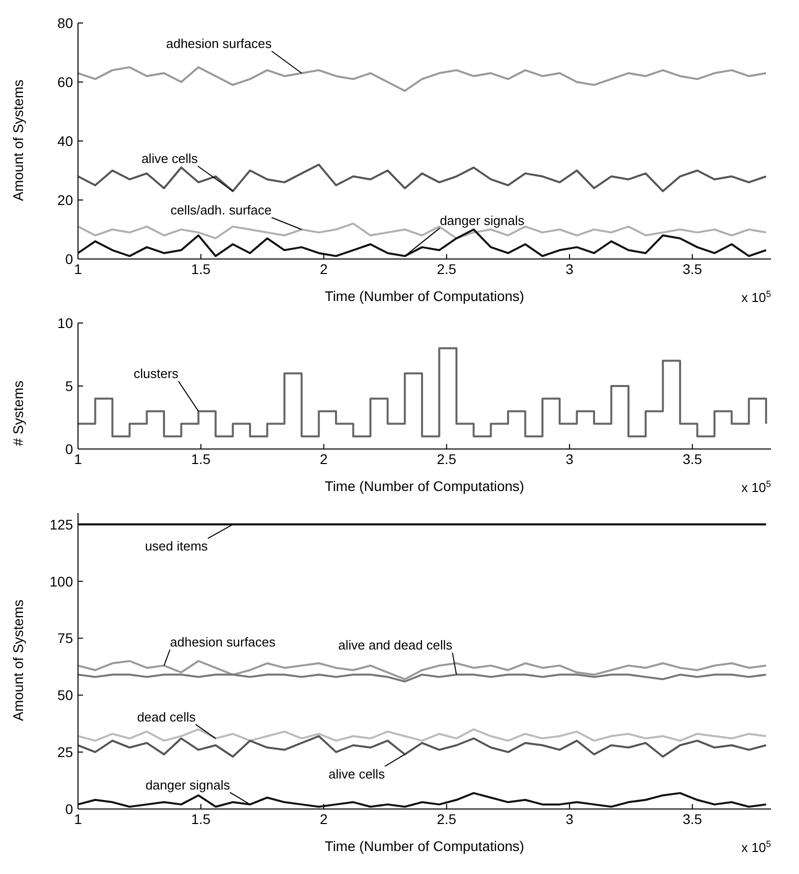 This screenshot has height=874, width=799. I want to click on annotation: alive and dead cells, so click(395, 645).